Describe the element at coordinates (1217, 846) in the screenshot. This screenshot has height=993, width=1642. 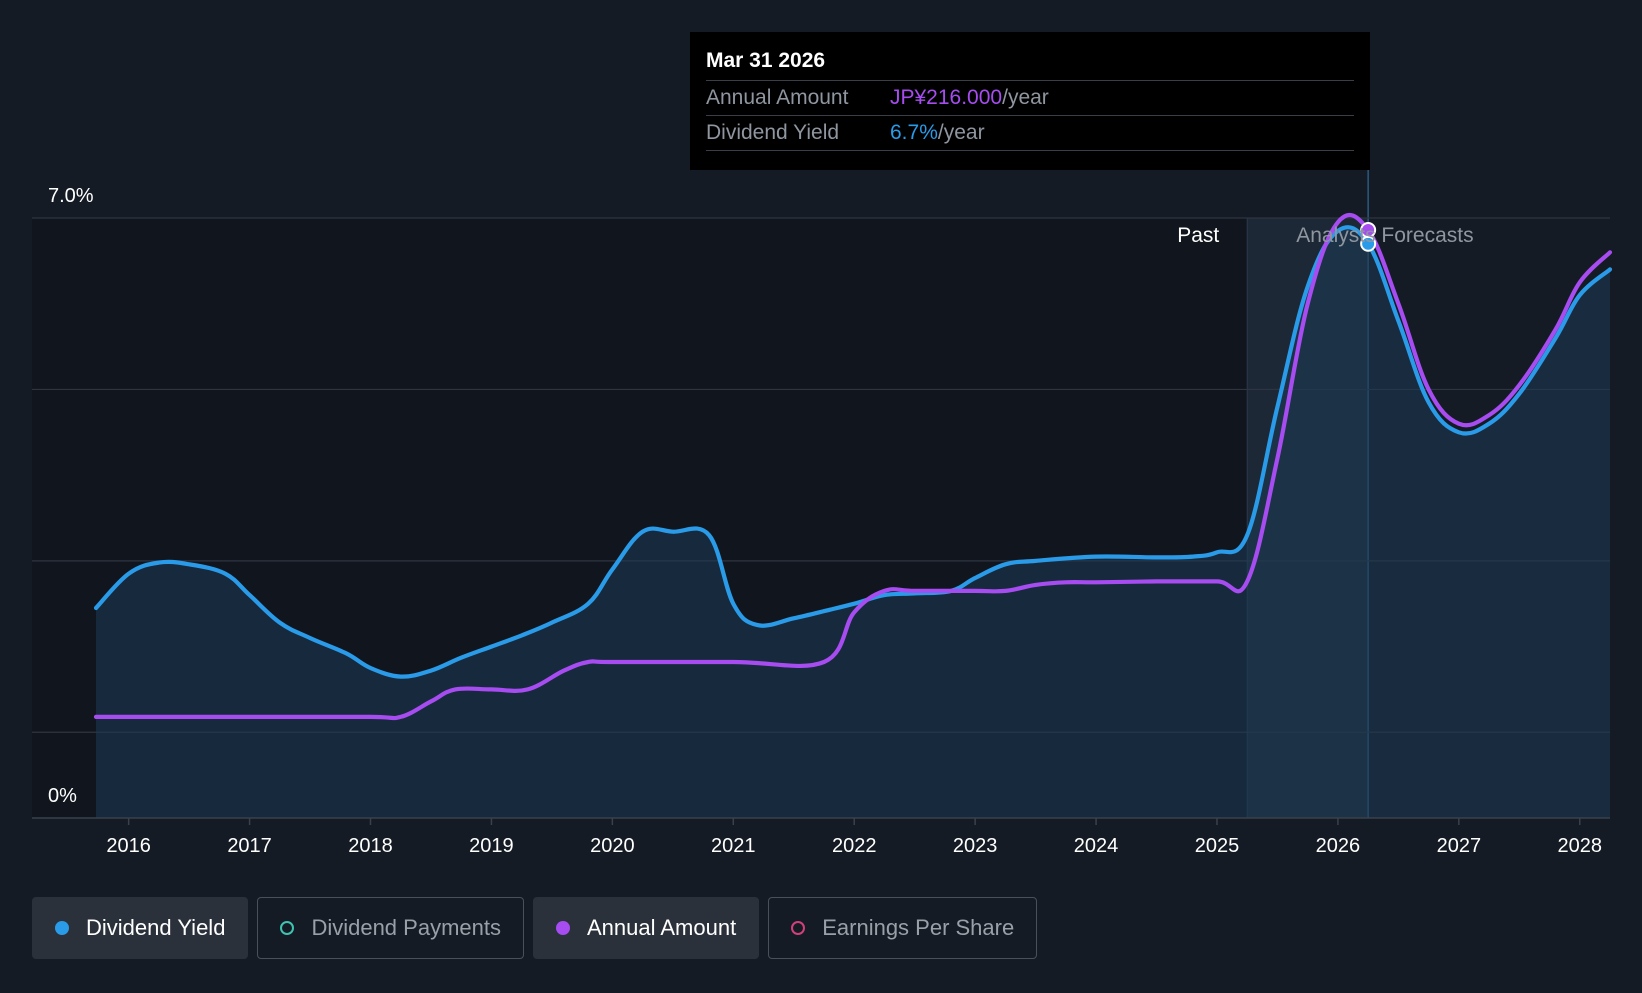
I see `x-tick-label: 2025` at that location.